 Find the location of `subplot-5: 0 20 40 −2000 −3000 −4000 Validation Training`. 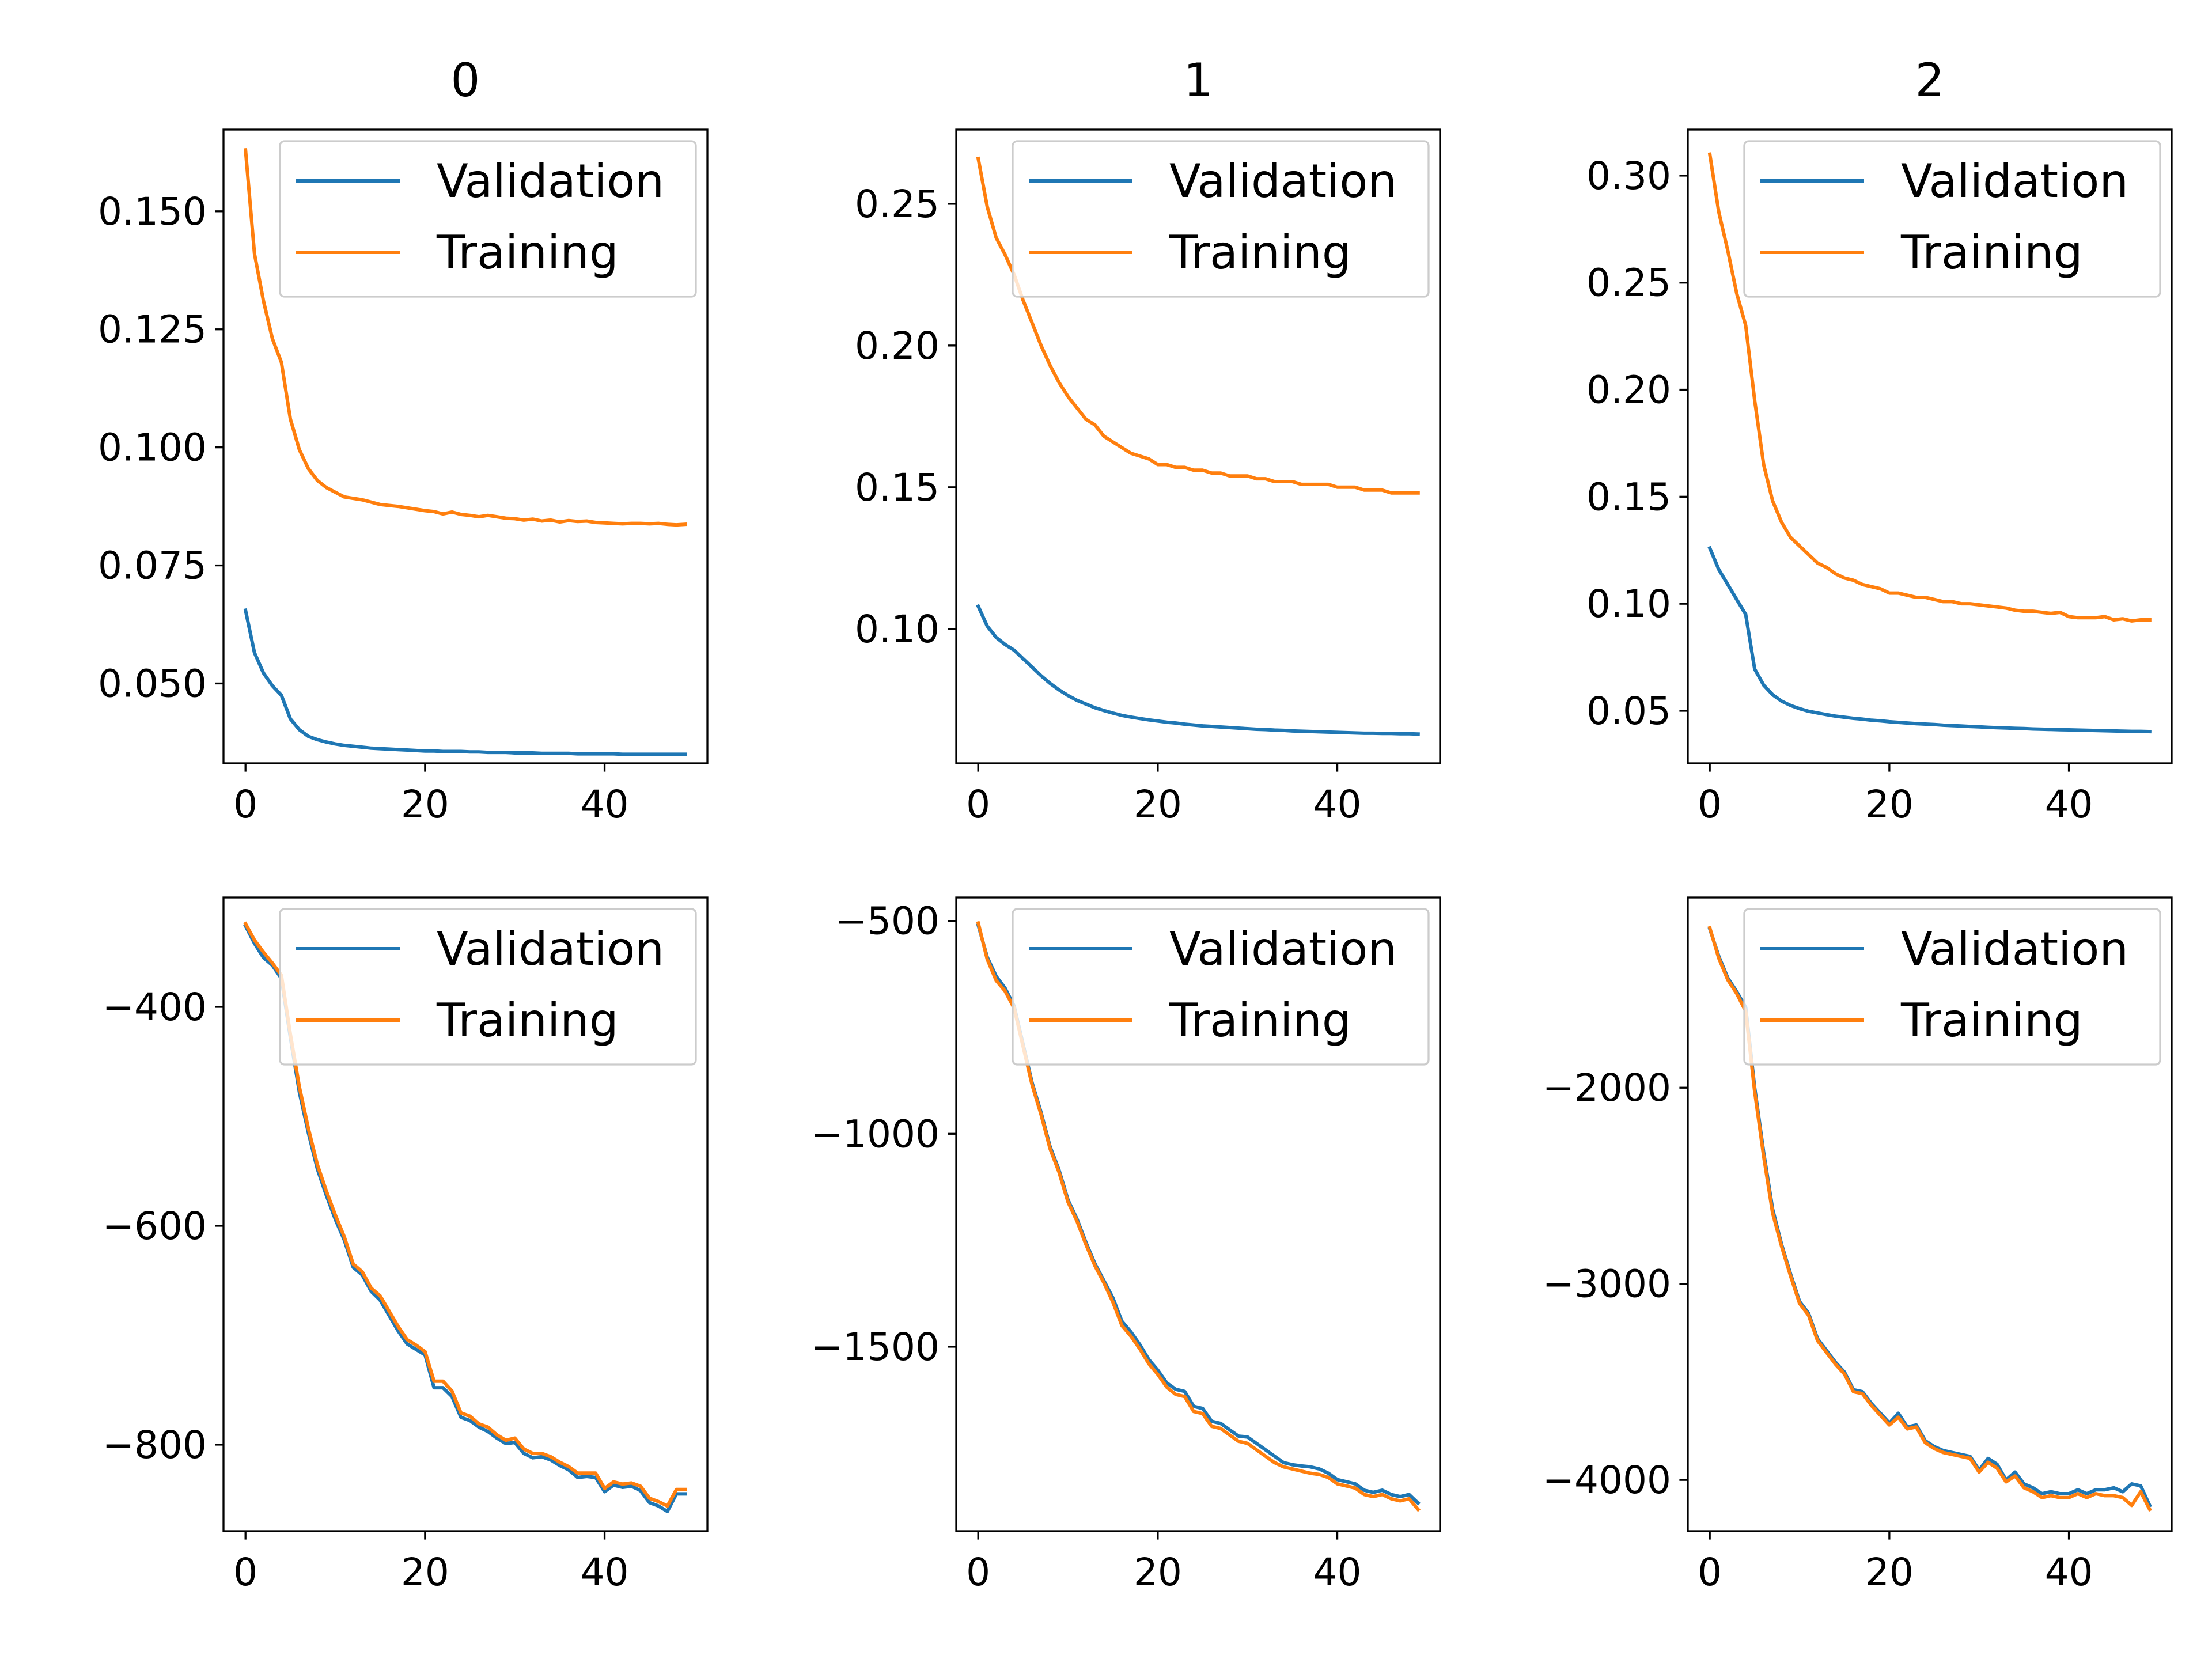

subplot-5: 0 20 40 −2000 −3000 −4000 Validation Training is located at coordinates (1858, 1245).